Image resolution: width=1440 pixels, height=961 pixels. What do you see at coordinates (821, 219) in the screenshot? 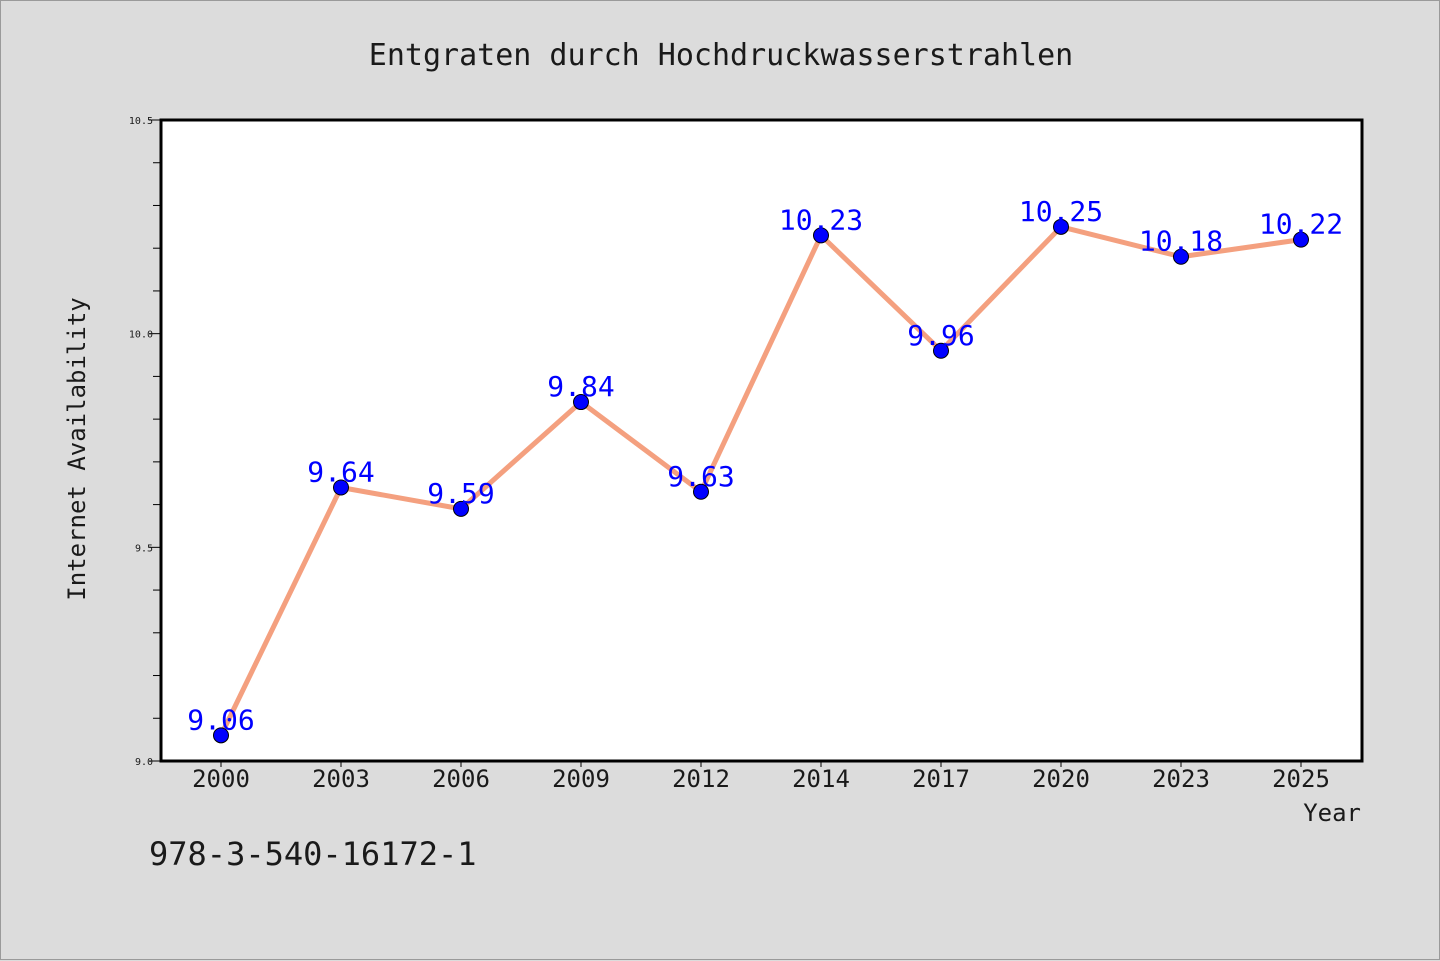
I see `data-label: 10.23` at bounding box center [821, 219].